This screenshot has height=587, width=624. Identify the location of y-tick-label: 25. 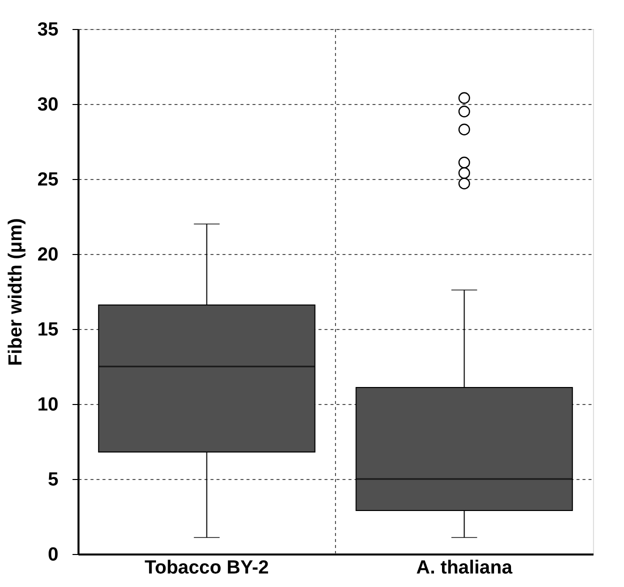
(48, 180).